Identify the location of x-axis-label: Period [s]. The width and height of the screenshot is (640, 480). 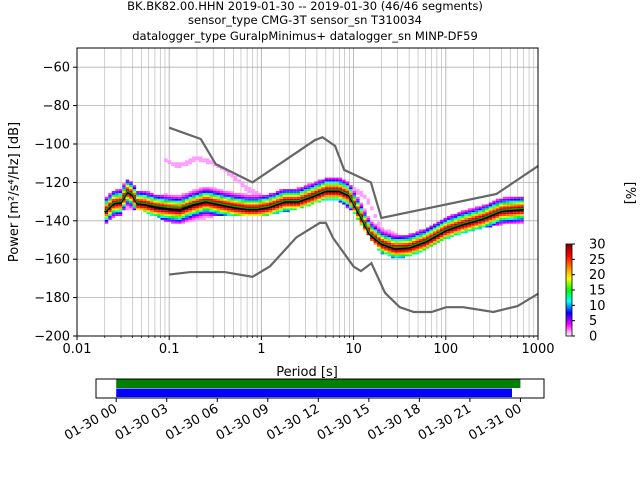
(307, 372).